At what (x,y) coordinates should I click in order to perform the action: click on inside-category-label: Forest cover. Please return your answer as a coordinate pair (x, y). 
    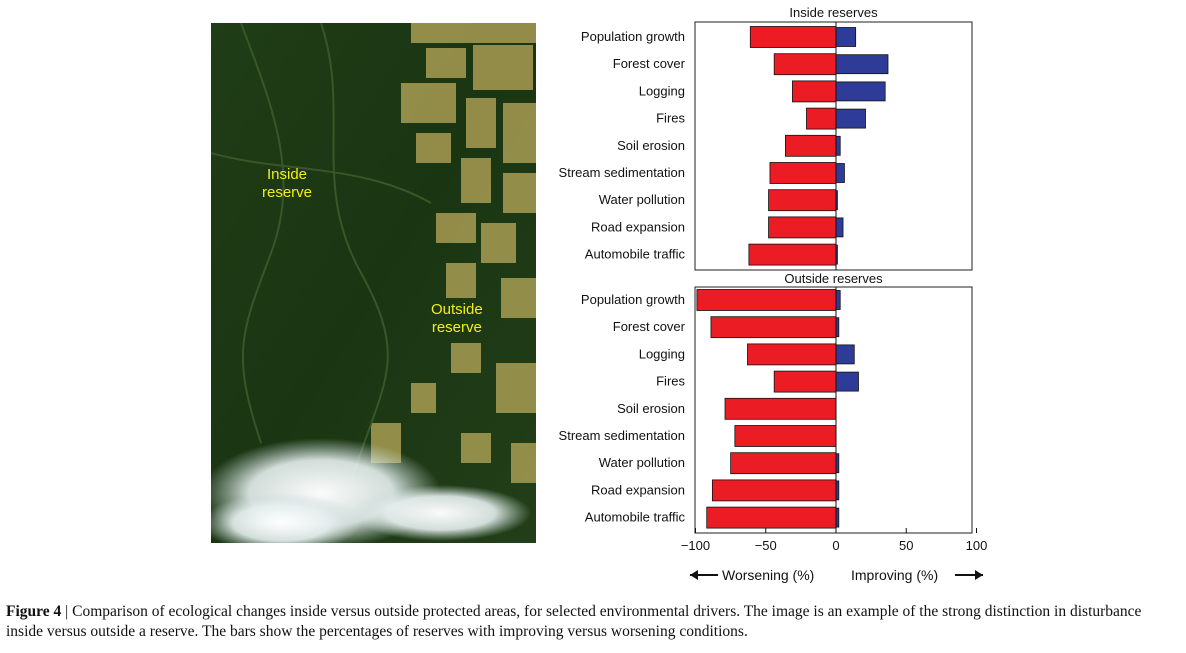
    Looking at the image, I should click on (649, 63).